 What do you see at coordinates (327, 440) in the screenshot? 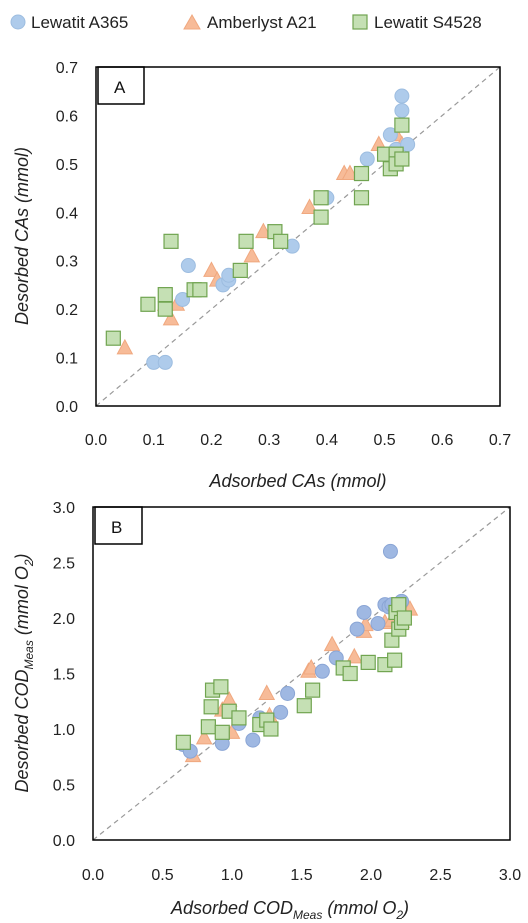
I see `x-tick-label: 0.4` at bounding box center [327, 440].